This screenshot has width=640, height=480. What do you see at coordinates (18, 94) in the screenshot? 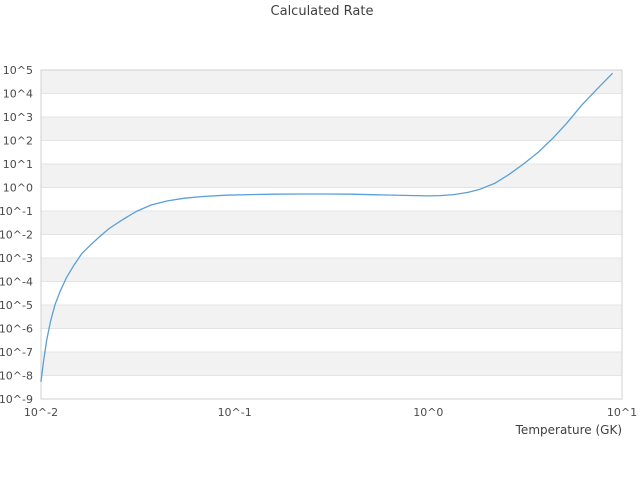
I see `y-tick-label: 10^4` at bounding box center [18, 94].